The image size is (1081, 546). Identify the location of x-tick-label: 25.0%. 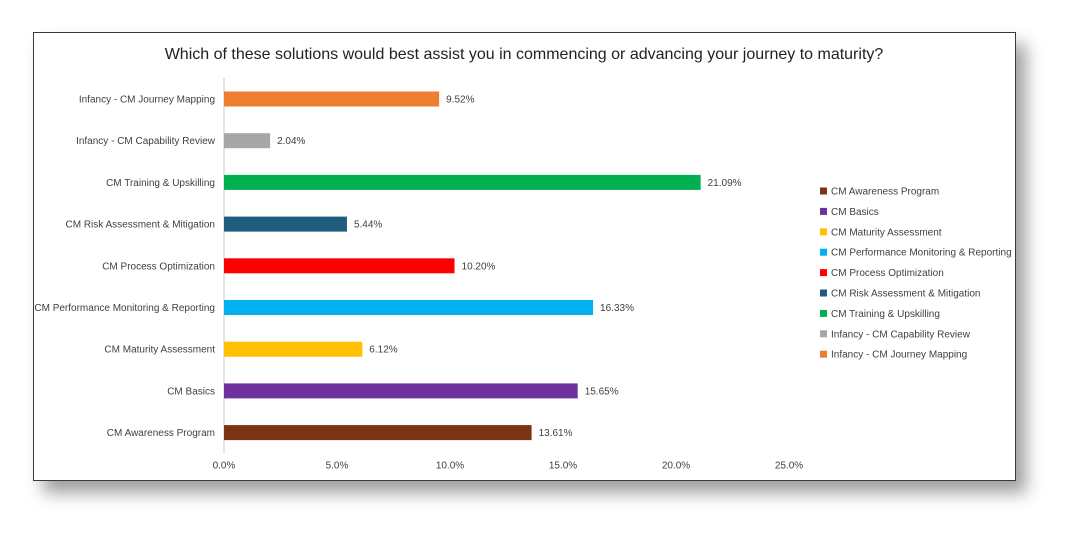
(789, 465).